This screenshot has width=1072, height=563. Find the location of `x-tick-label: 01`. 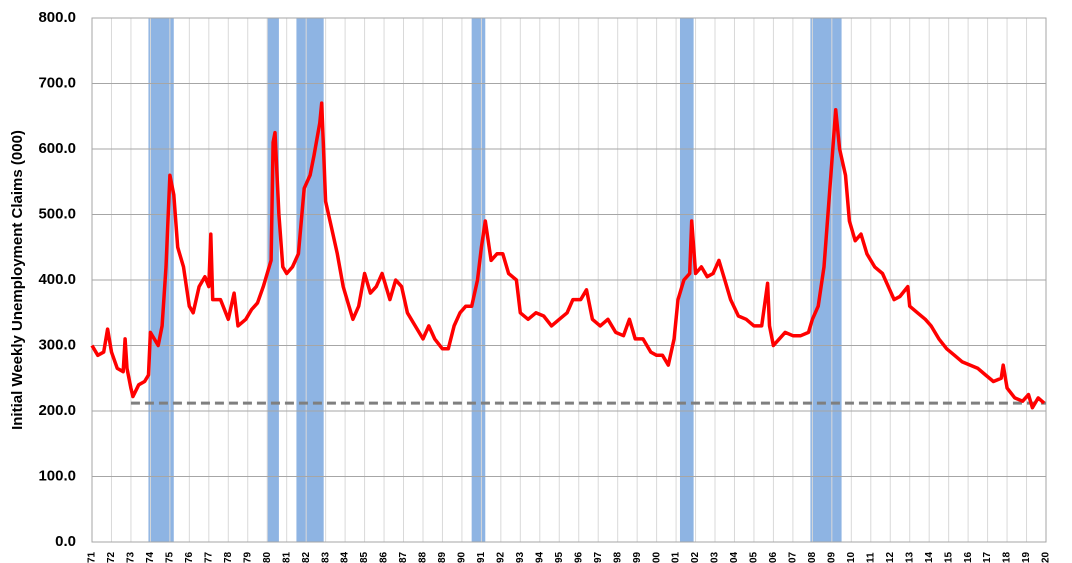

x-tick-label: 01 is located at coordinates (676, 557).